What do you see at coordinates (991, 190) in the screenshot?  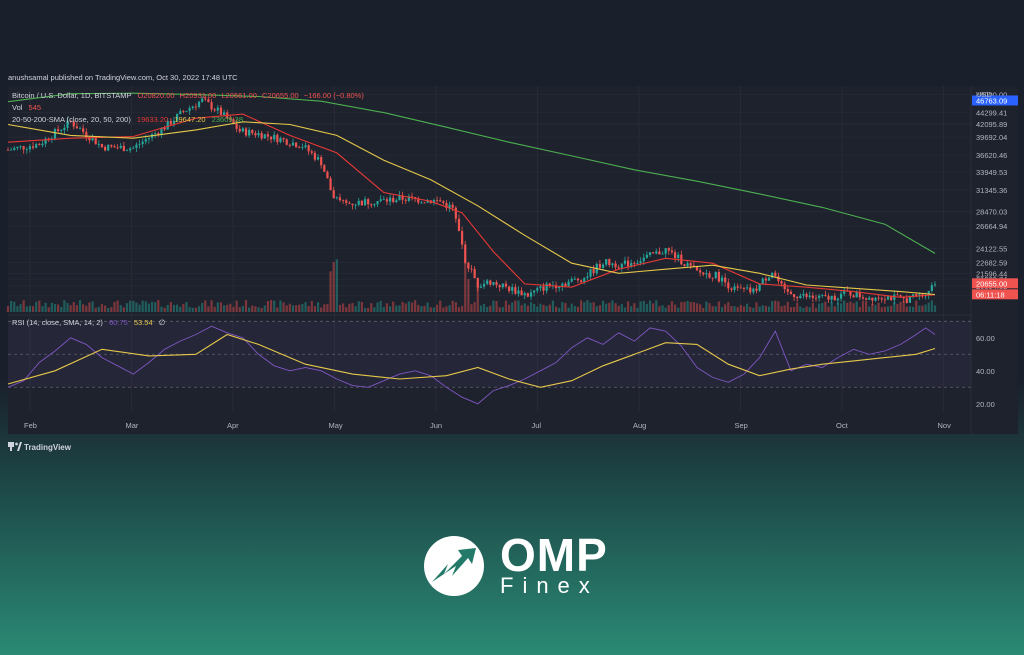 I see `price-tick-label: 31345.36` at bounding box center [991, 190].